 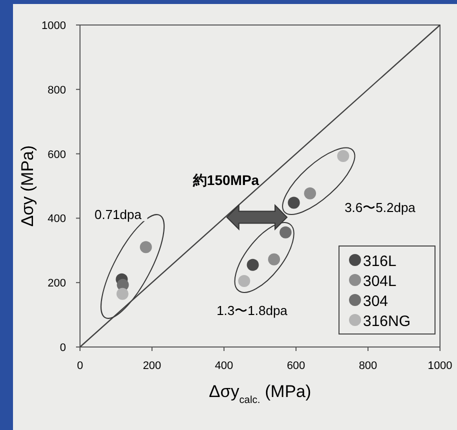 I want to click on annotation: 0.71dpa, so click(x=118, y=214).